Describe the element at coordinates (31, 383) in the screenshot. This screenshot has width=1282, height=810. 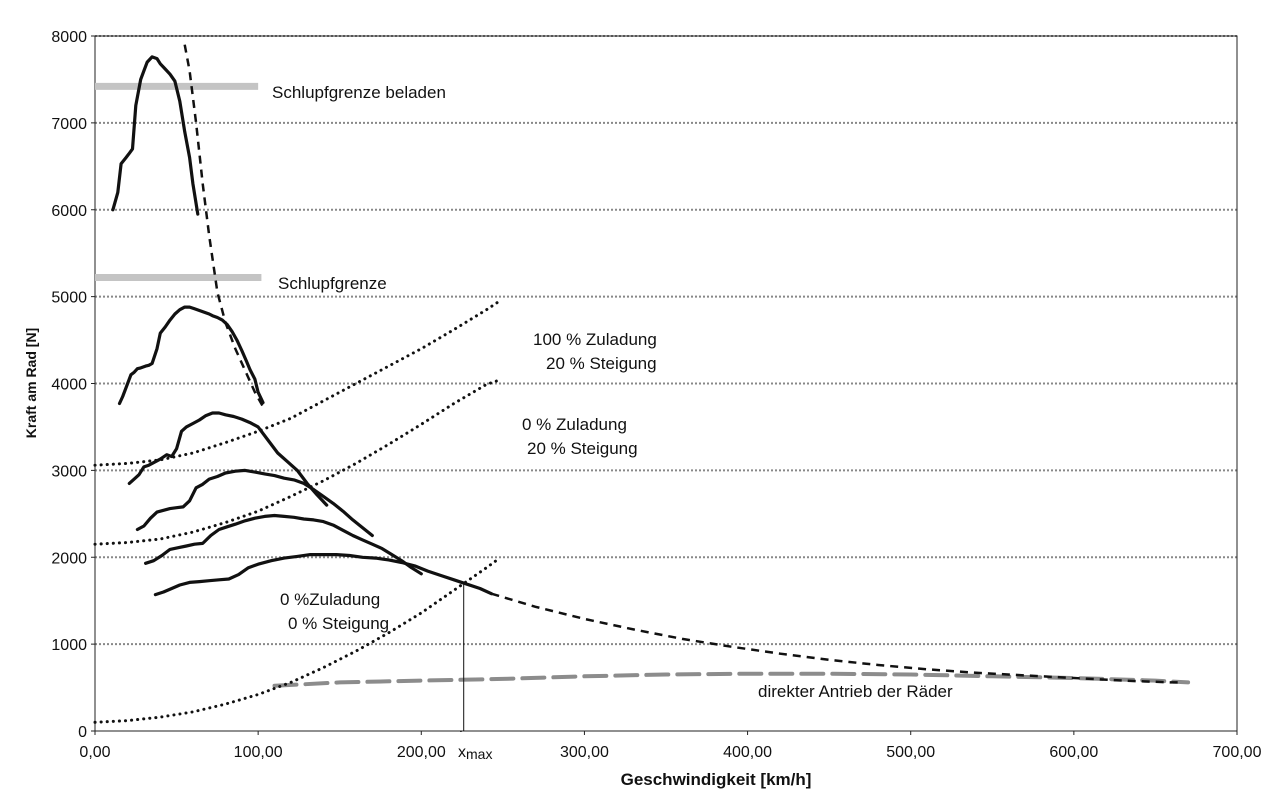
I see `y-axis-title: Kraft am Rad [N]` at that location.